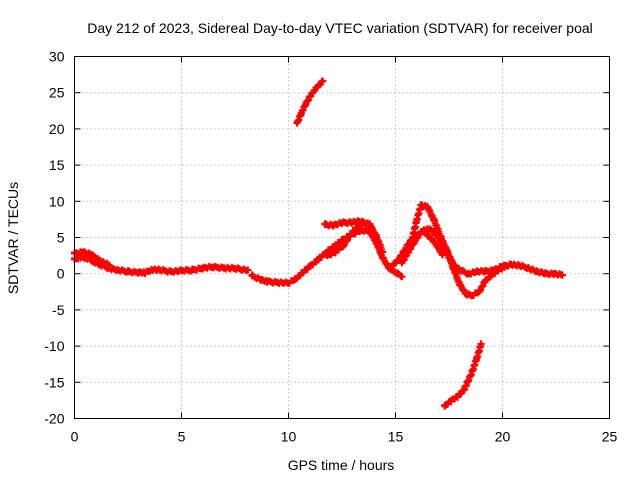 The image size is (640, 480). I want to click on y-tick-label: -5, so click(58, 310).